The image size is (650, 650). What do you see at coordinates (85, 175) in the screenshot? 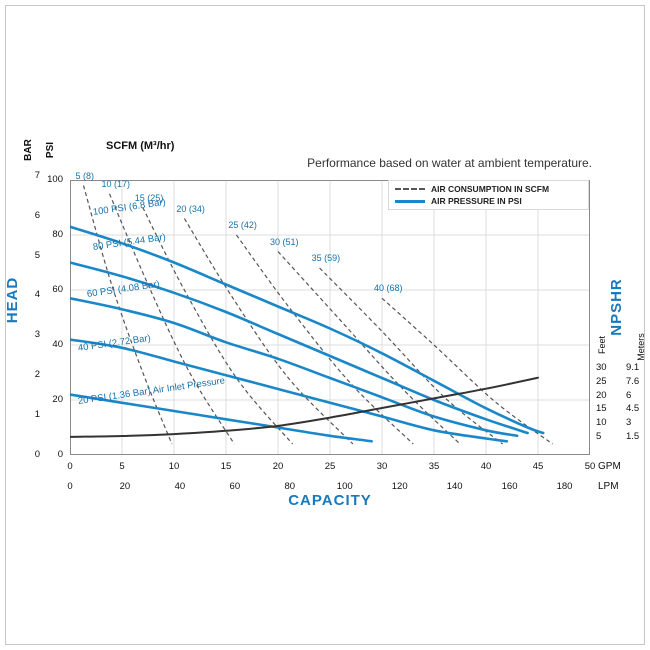
I see `scfm-curve-label: 5 (8)` at bounding box center [85, 175].